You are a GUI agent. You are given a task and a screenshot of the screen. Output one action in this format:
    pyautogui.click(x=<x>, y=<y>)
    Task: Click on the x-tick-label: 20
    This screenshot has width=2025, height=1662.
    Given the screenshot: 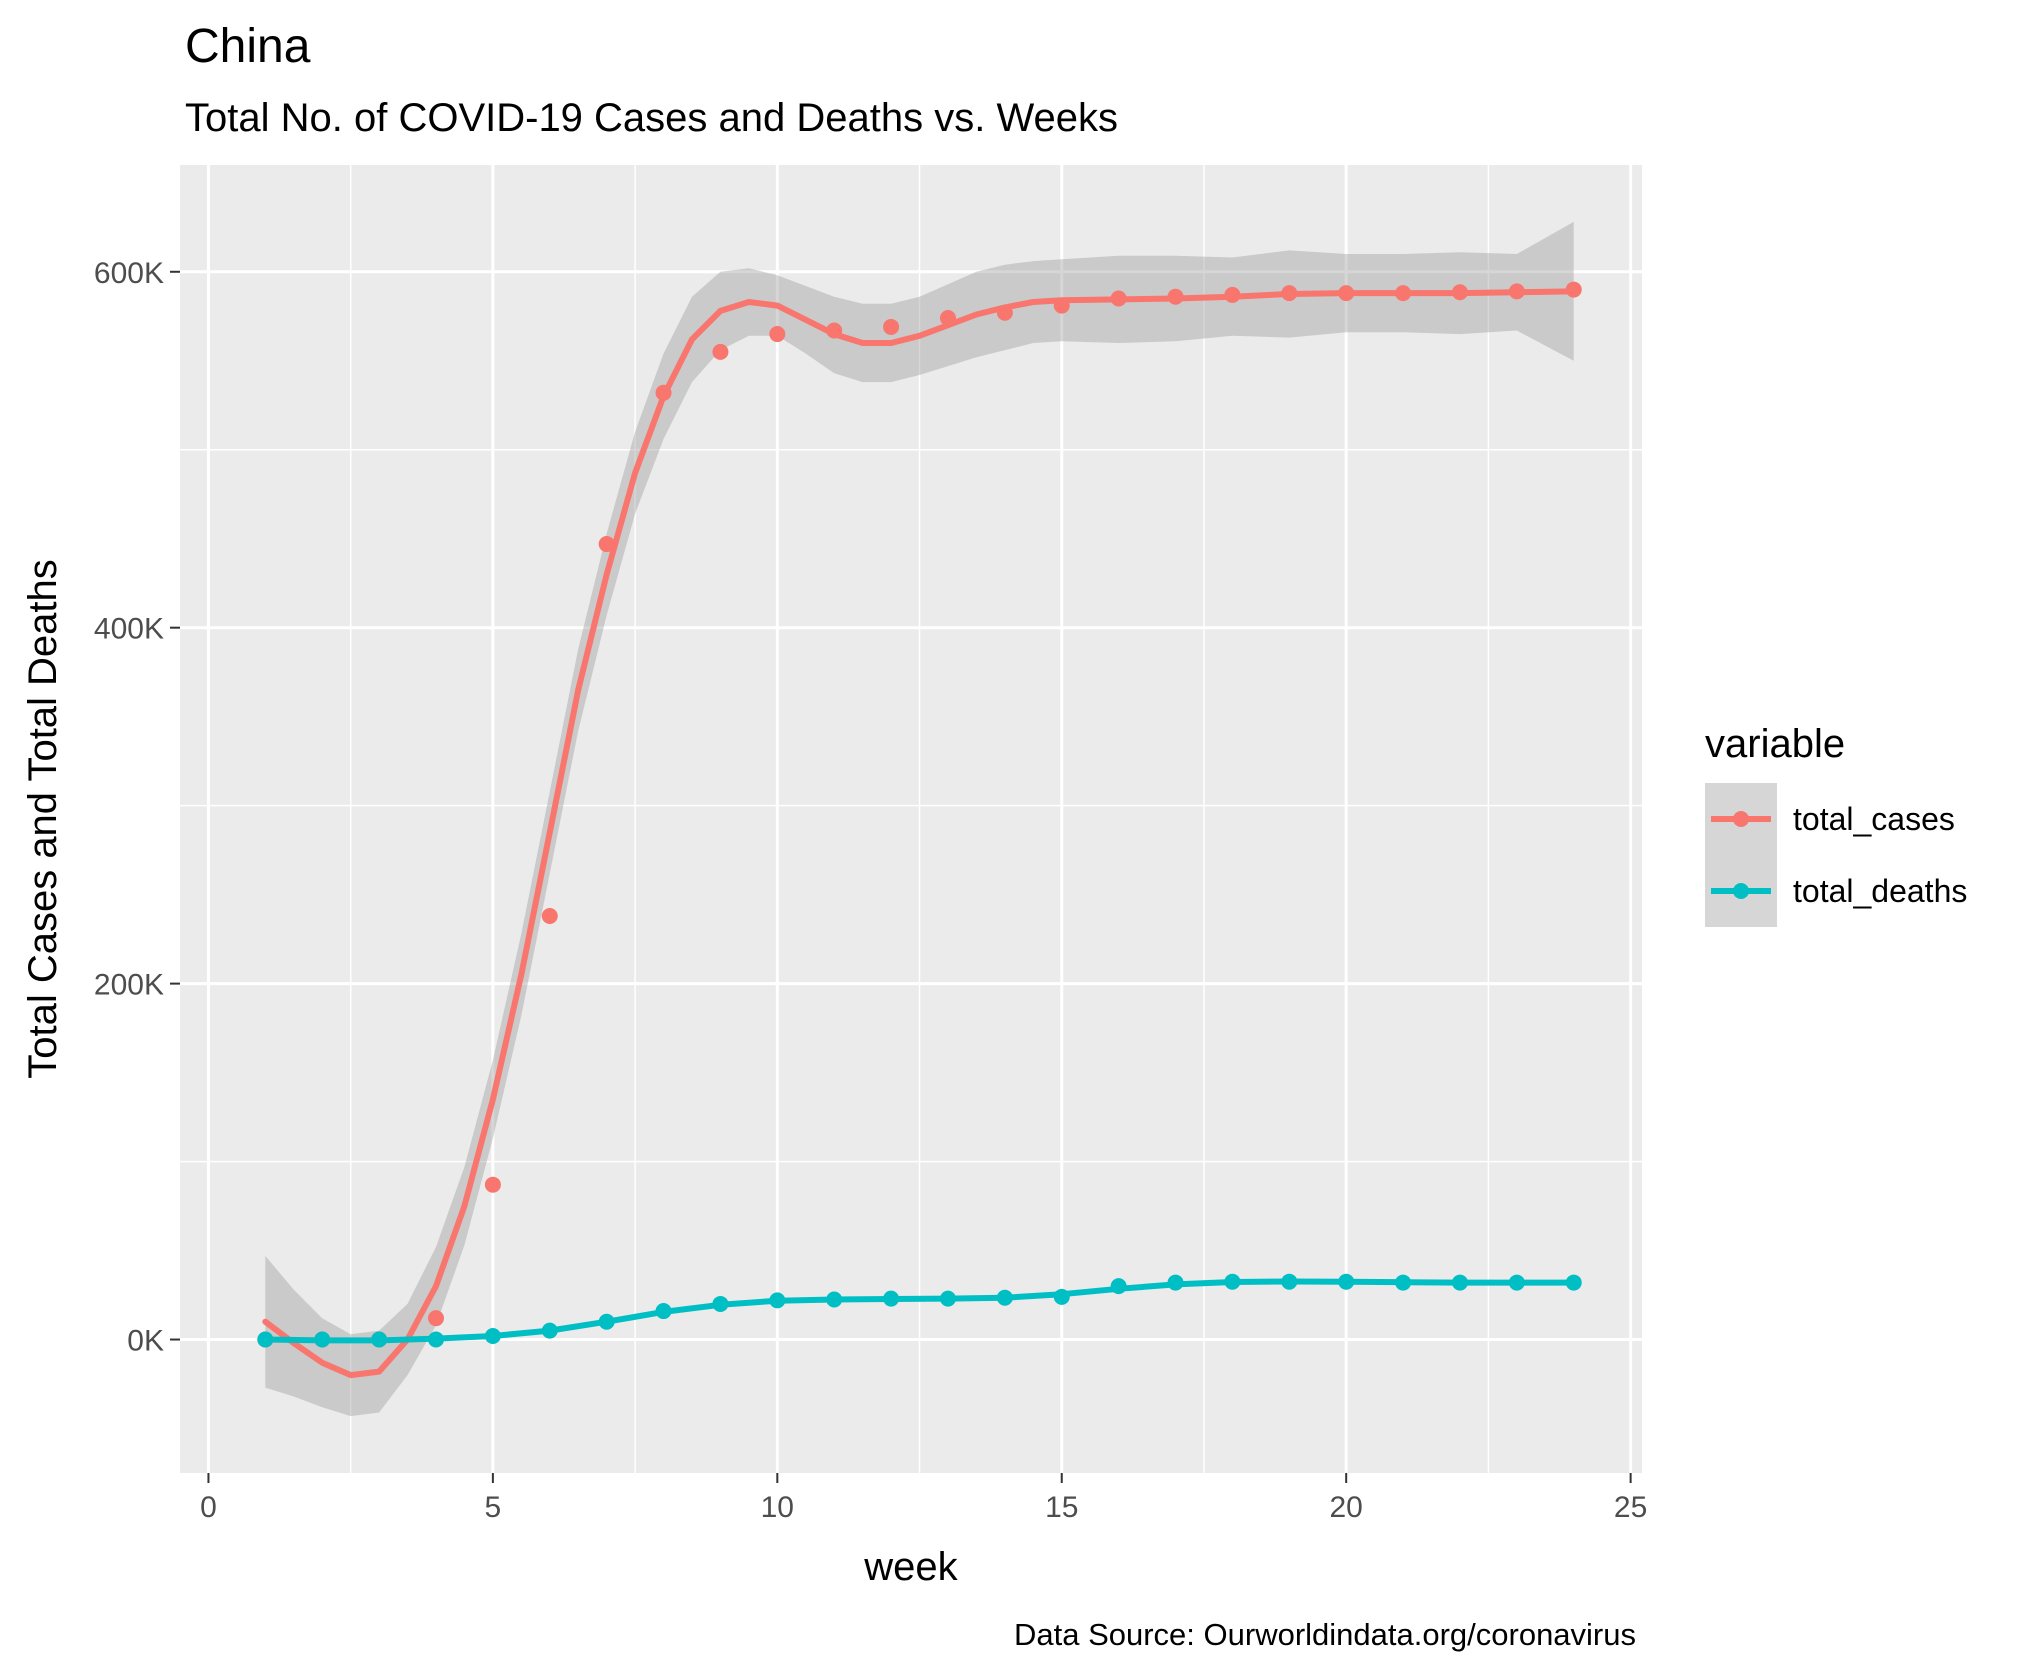 What is the action you would take?
    pyautogui.click(x=1345, y=1507)
    